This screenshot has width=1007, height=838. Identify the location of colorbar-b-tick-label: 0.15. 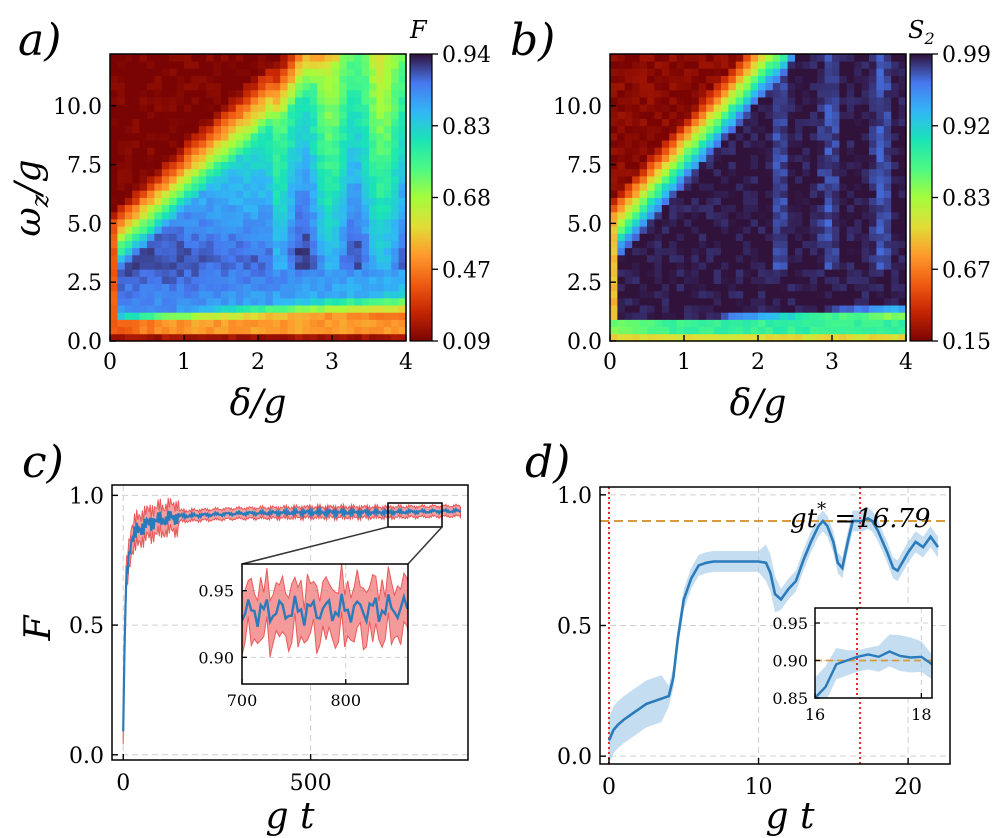
(966, 342).